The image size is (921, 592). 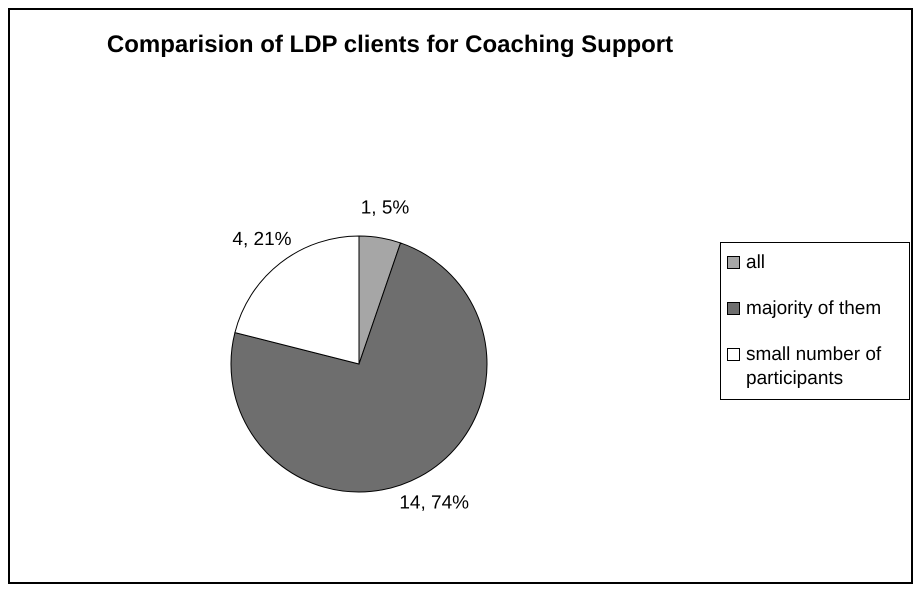 I want to click on legend-label: all, so click(x=756, y=263).